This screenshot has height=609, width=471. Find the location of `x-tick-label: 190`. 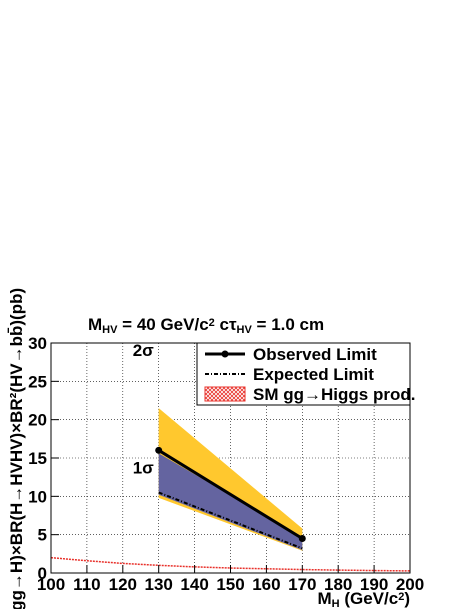

x-tick-label: 190 is located at coordinates (374, 584).